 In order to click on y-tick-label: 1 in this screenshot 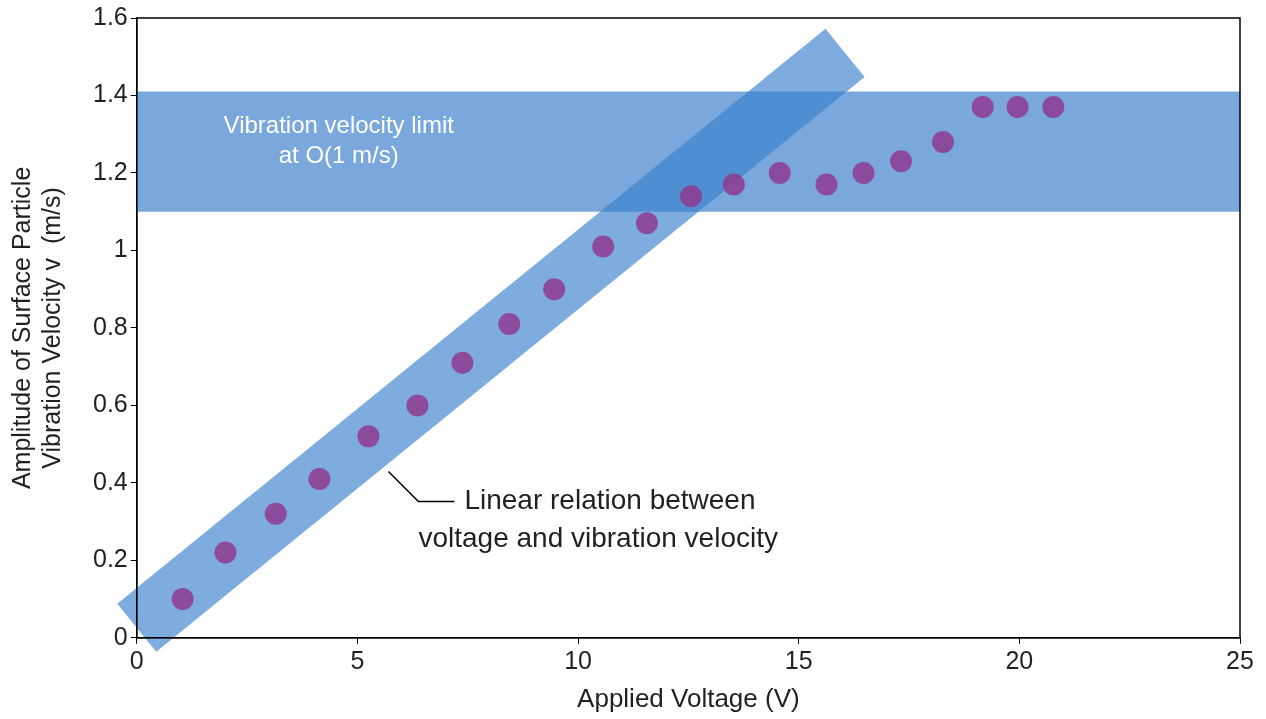, I will do `click(120, 248)`.